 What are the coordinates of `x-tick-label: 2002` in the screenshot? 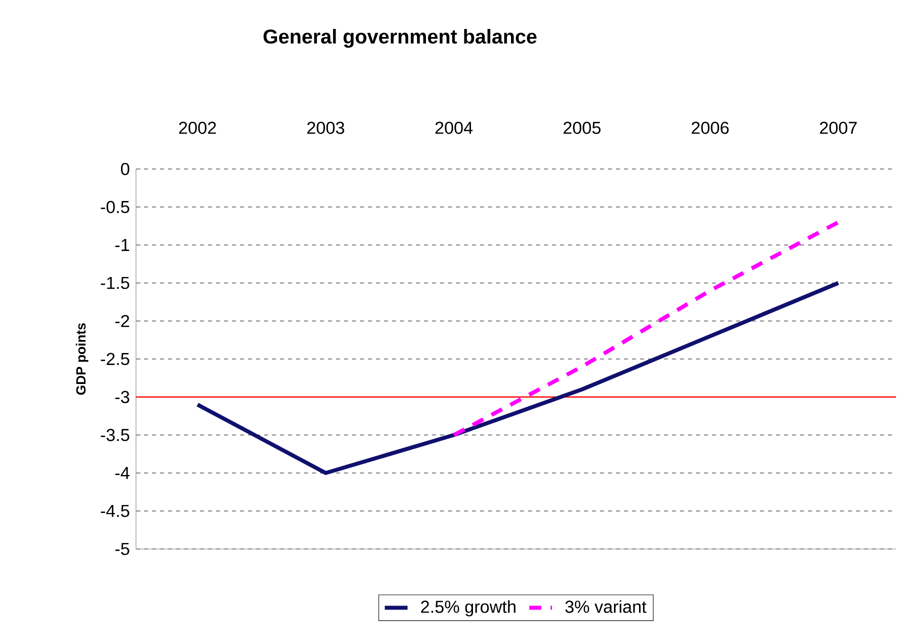 It's located at (197, 128).